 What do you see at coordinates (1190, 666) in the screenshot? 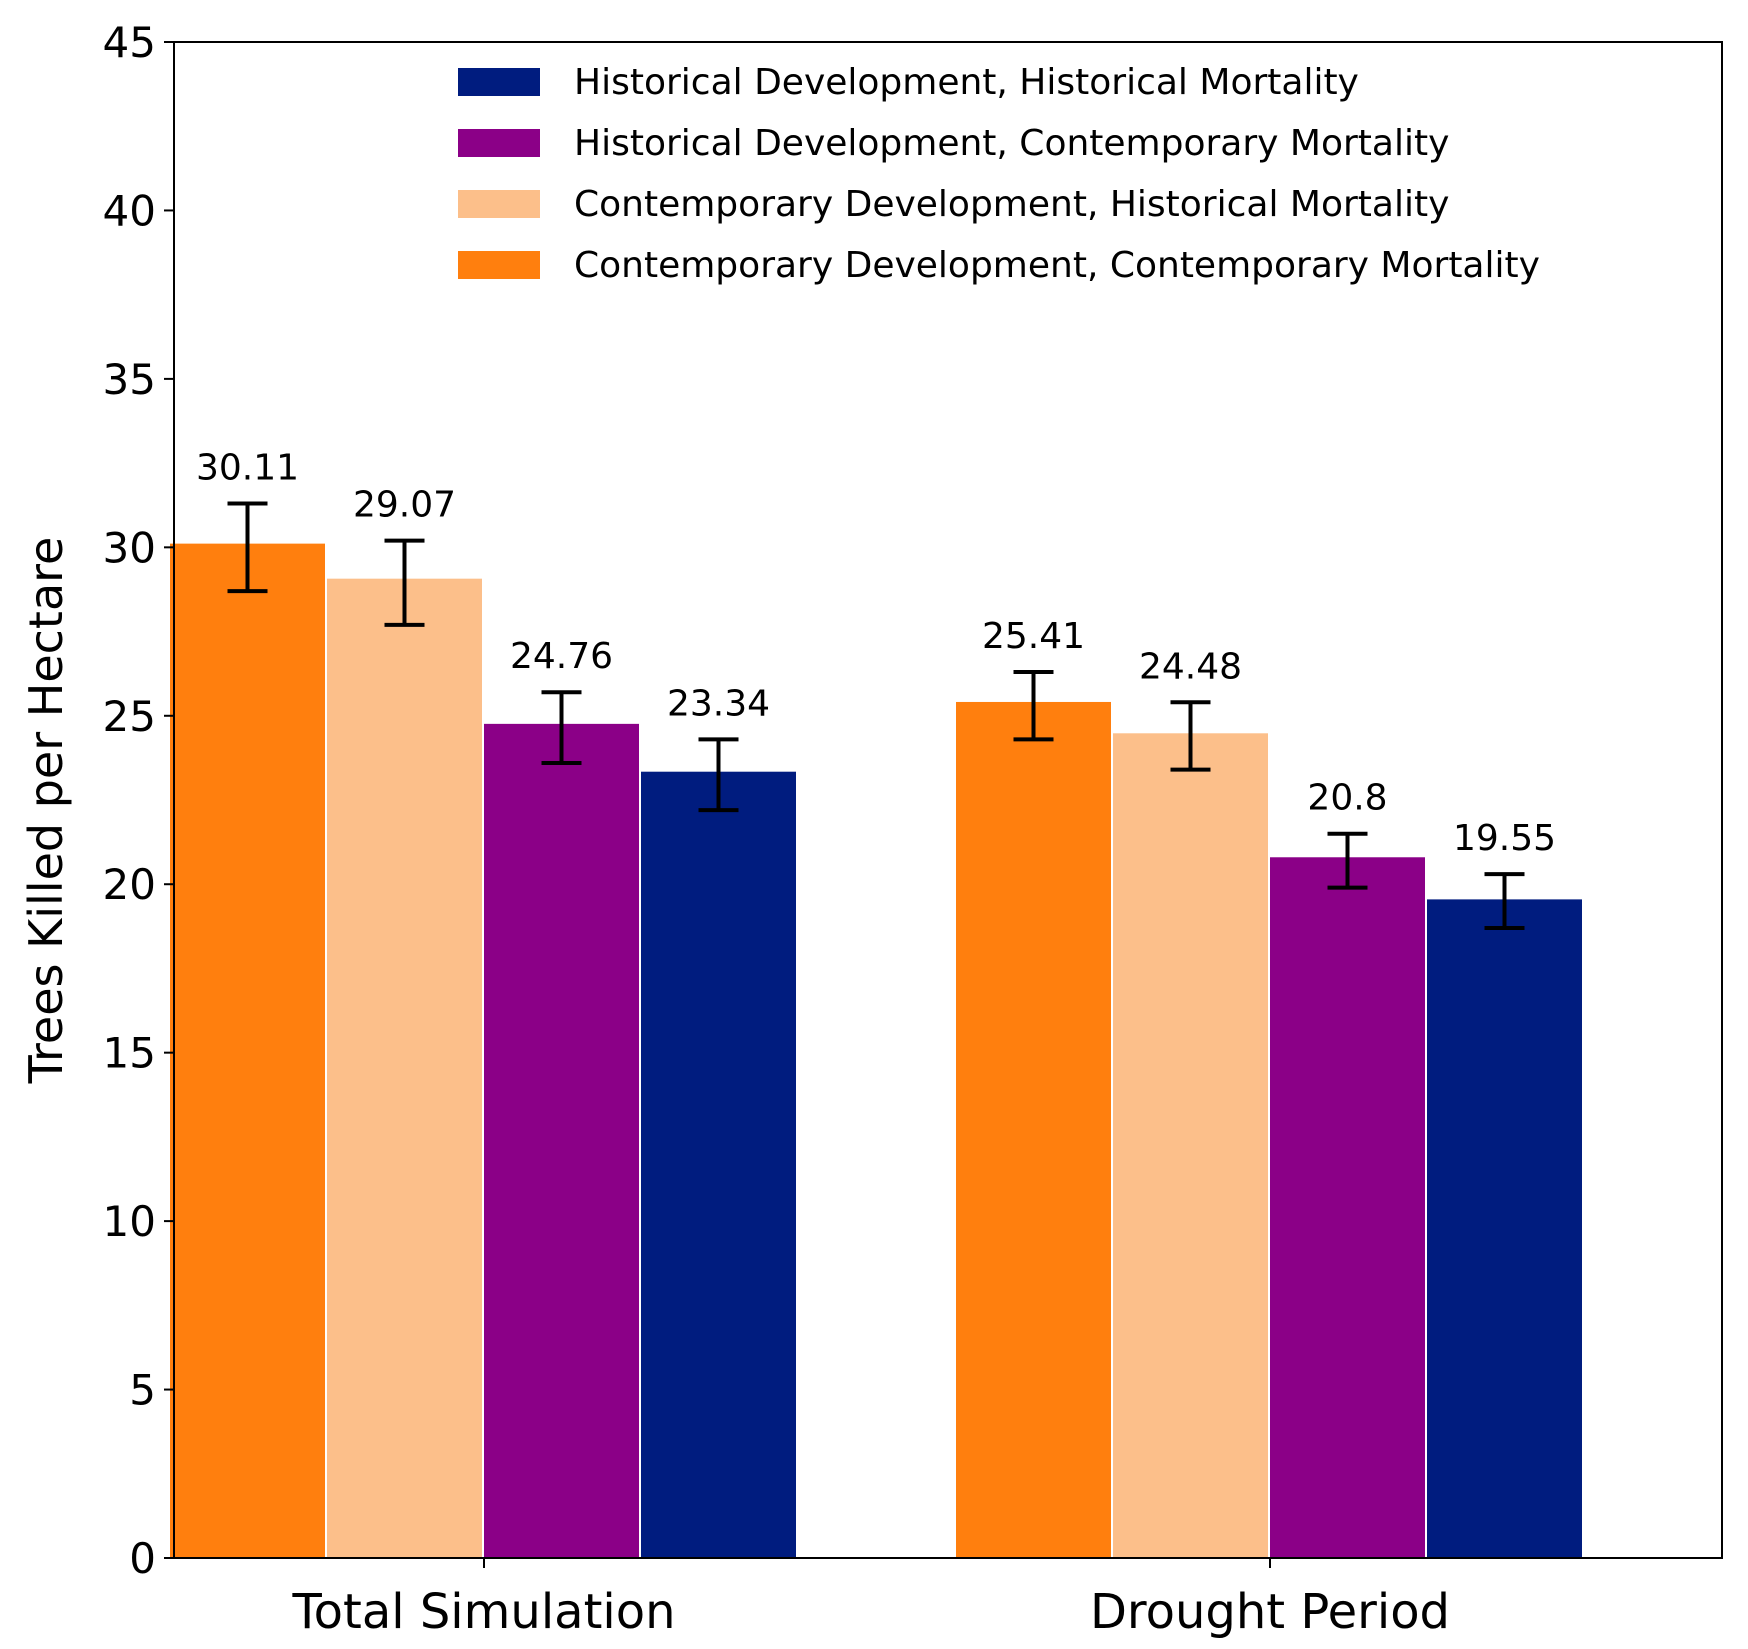
I see `data-label: 24.48` at bounding box center [1190, 666].